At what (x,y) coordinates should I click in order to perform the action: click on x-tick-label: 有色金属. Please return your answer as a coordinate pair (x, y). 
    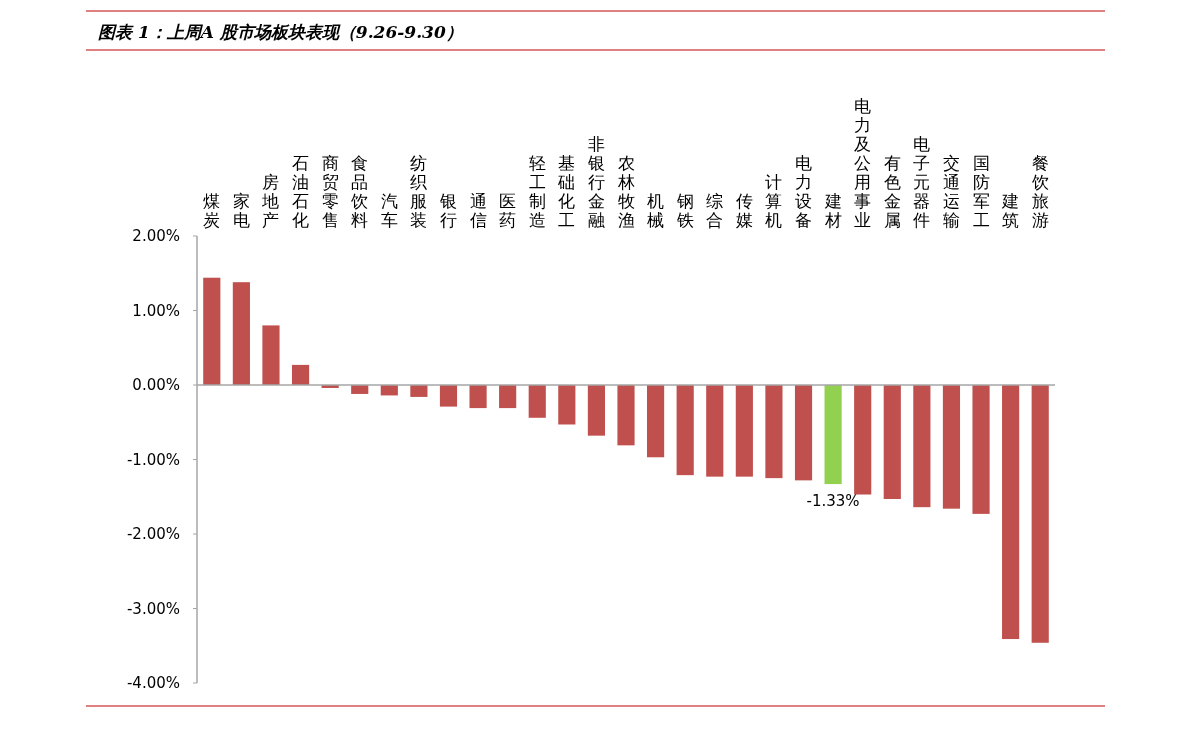
    Looking at the image, I should click on (892, 191).